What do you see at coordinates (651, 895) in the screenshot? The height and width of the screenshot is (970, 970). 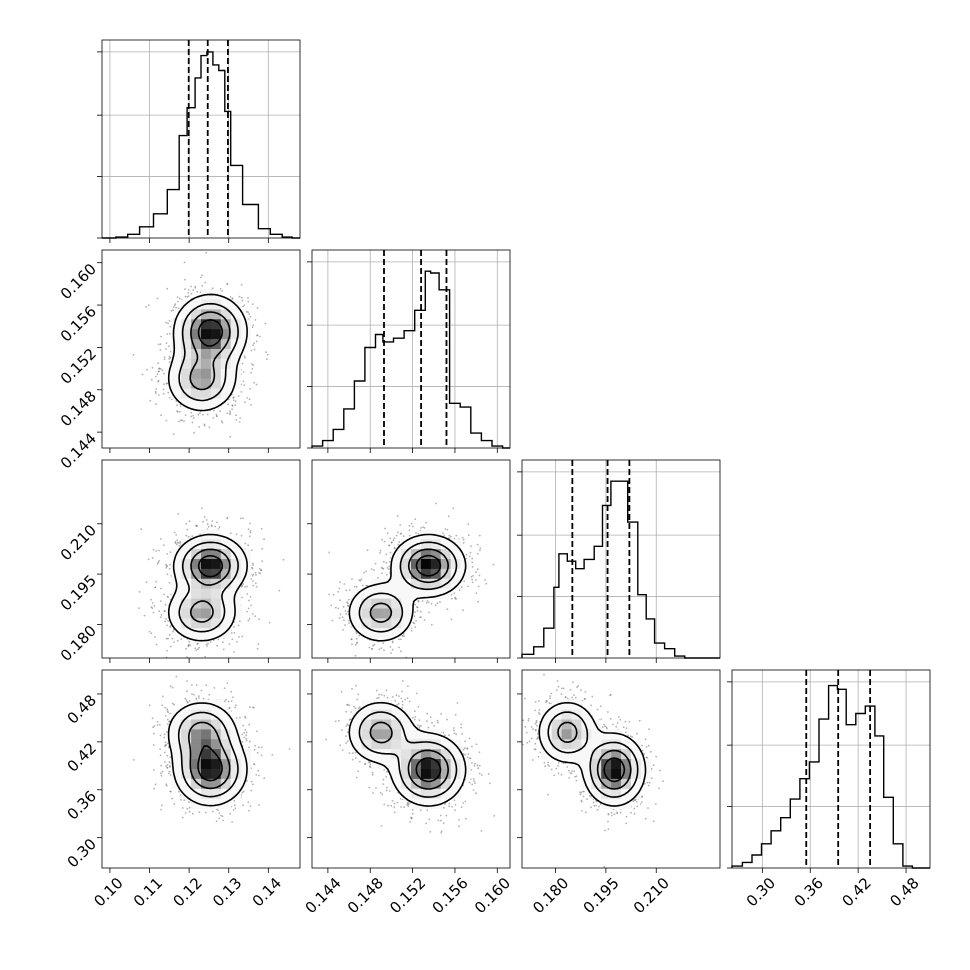 I see `x-tick-label: 0.210` at bounding box center [651, 895].